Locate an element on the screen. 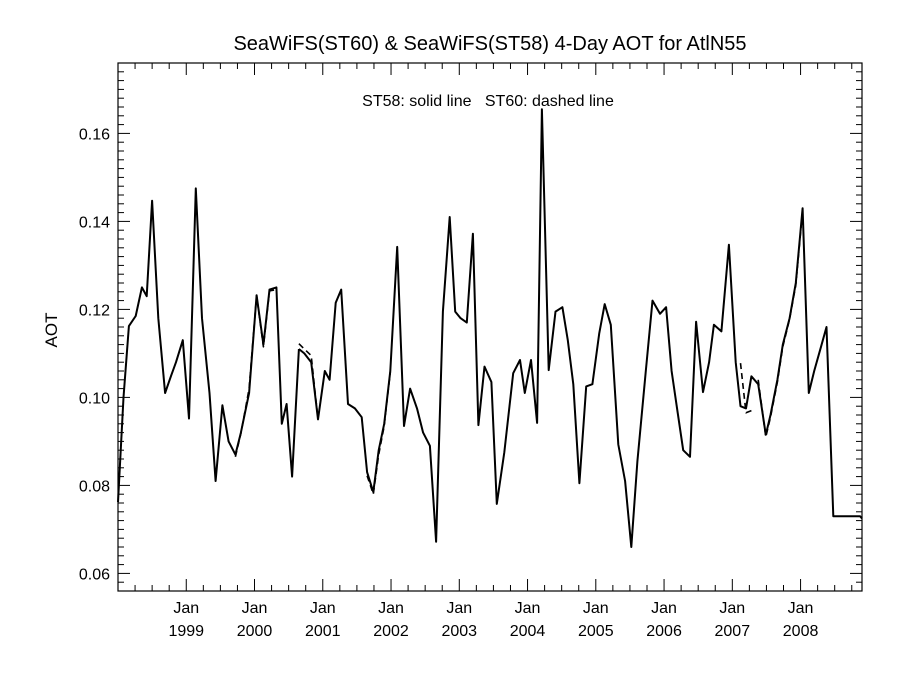  y-axis-label: AOT is located at coordinates (51, 330).